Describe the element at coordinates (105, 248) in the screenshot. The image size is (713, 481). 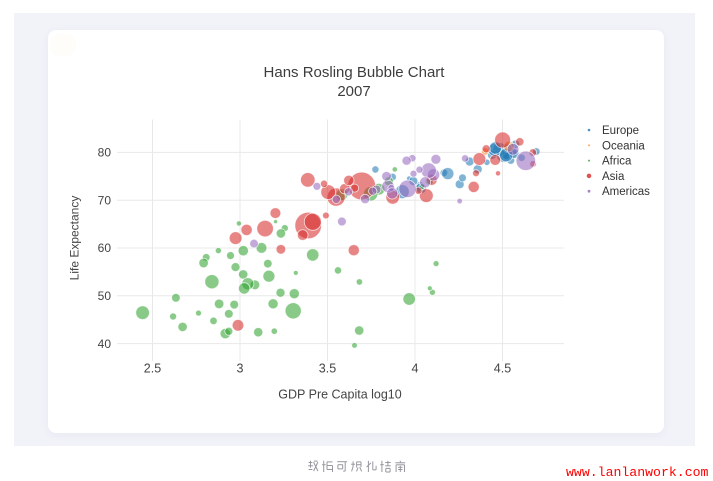
I see `svg-text: 60` at that location.